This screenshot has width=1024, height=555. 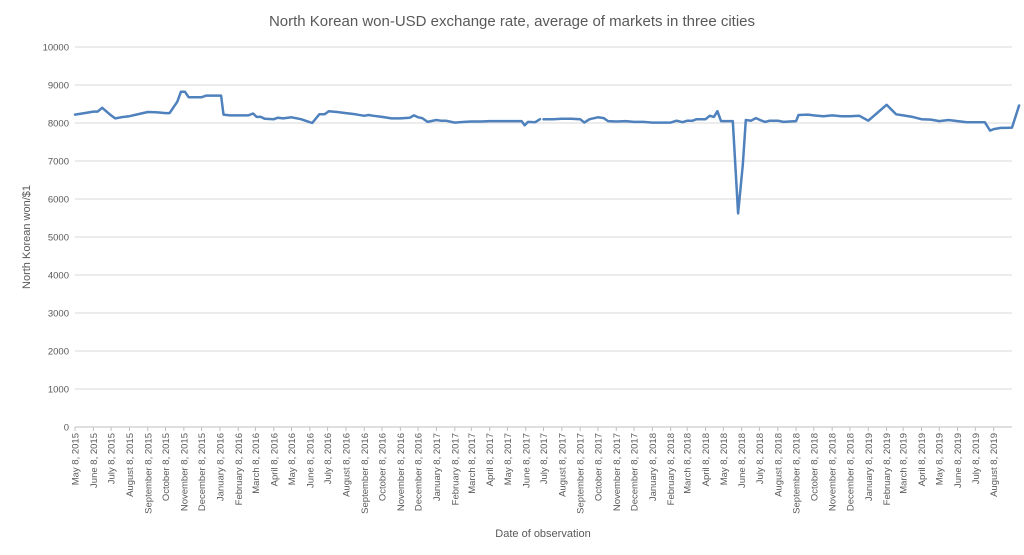 I want to click on x-tick-label: June 8, 2018, so click(x=742, y=460).